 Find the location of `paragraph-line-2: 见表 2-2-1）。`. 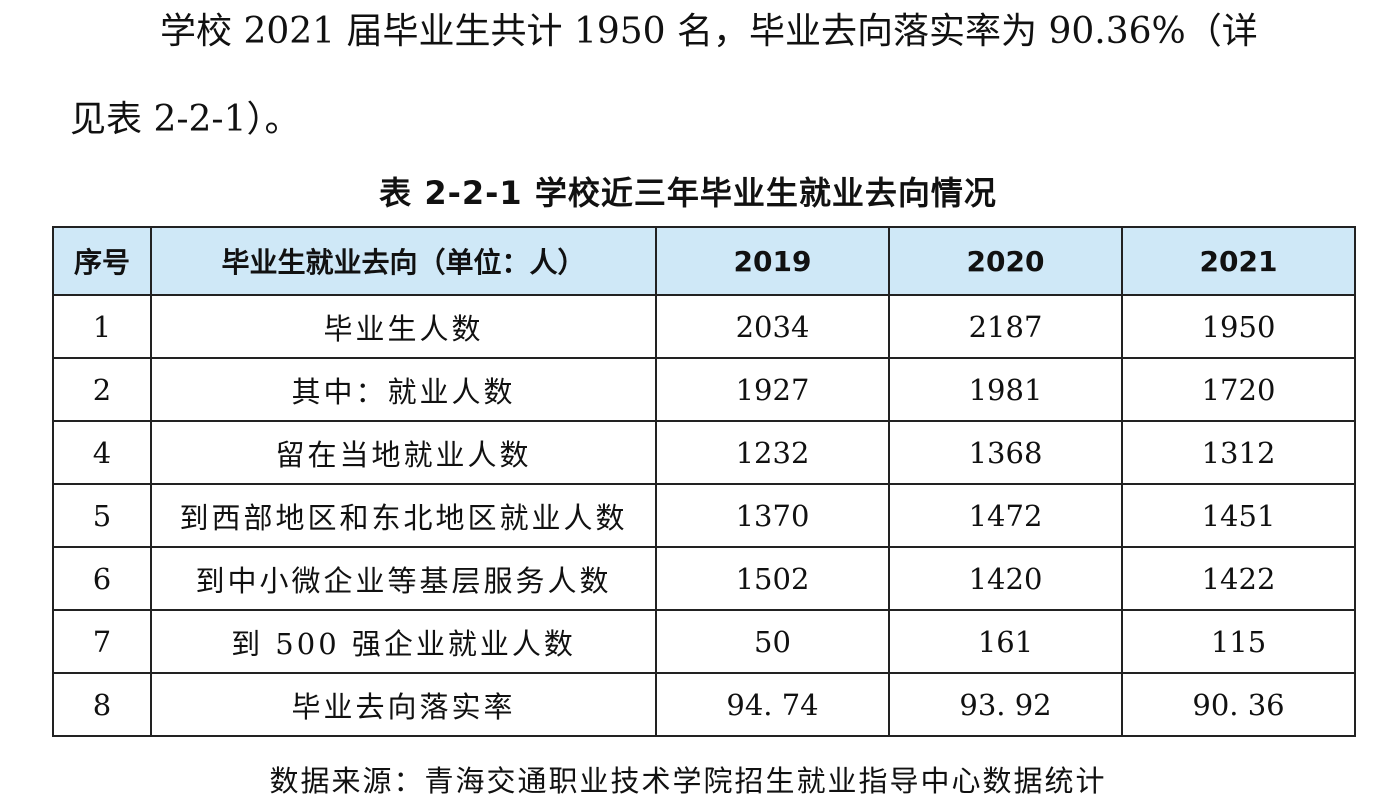

paragraph-line-2: 见表 2-2-1）。 is located at coordinates (185, 119).